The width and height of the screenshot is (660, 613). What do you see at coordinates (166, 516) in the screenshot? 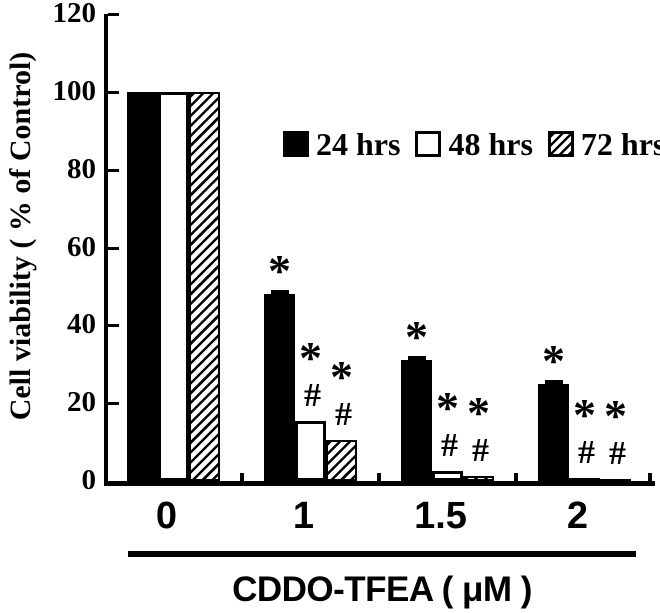
I see `x-tick-label-0: 0` at bounding box center [166, 516].